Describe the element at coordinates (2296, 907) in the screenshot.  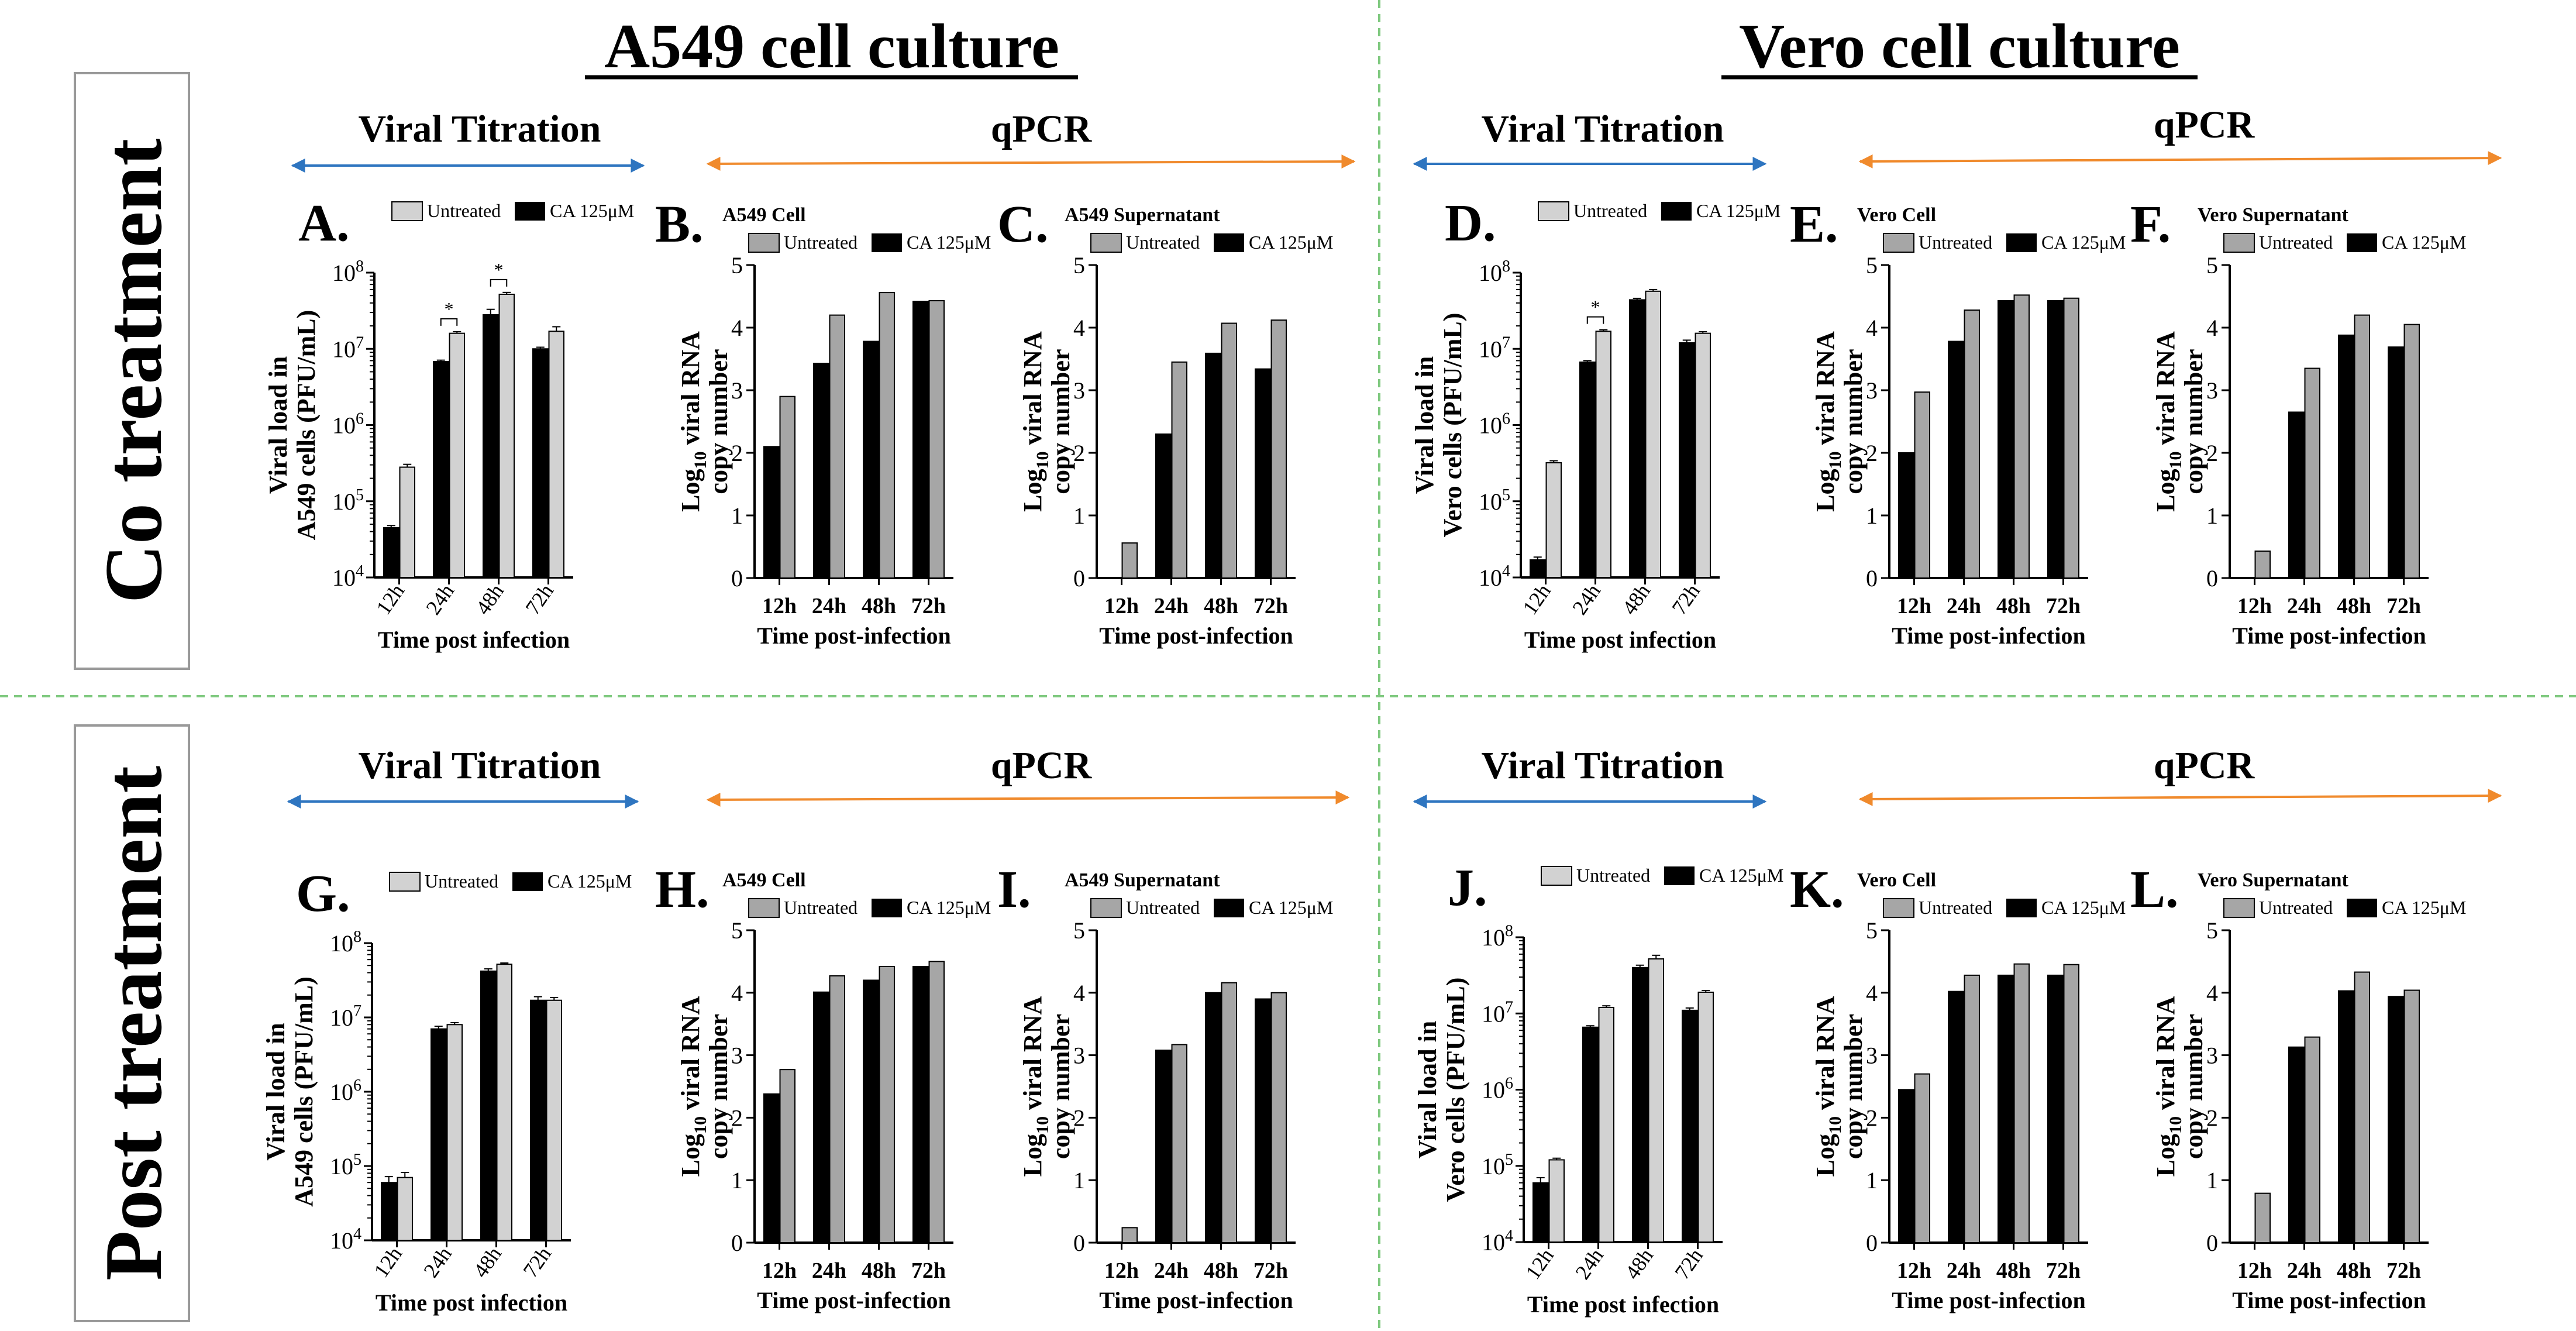
I see `legend-label-untreated: Untreated` at that location.